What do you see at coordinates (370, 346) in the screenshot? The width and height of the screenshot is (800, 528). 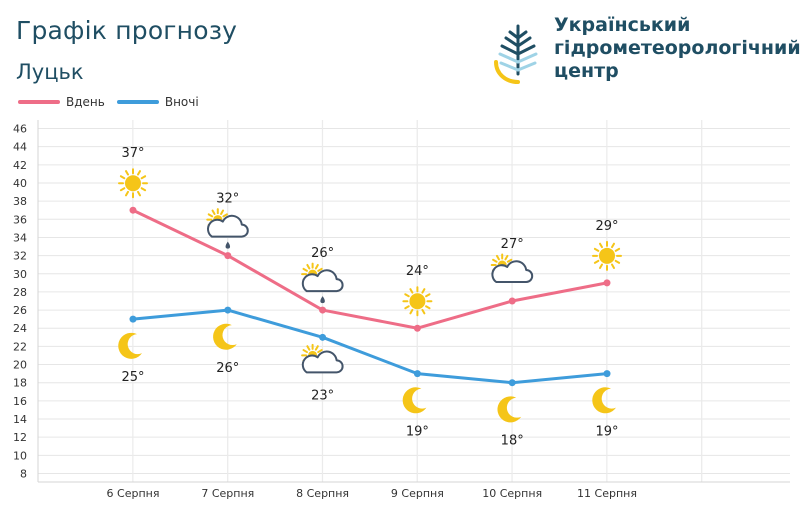 I see `night-series-line` at bounding box center [370, 346].